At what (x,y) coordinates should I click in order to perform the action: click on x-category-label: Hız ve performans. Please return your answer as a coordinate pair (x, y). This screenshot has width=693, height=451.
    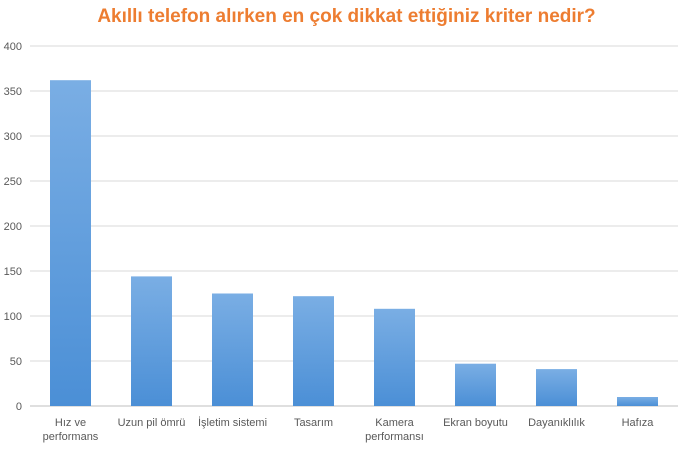
    Looking at the image, I should click on (71, 430).